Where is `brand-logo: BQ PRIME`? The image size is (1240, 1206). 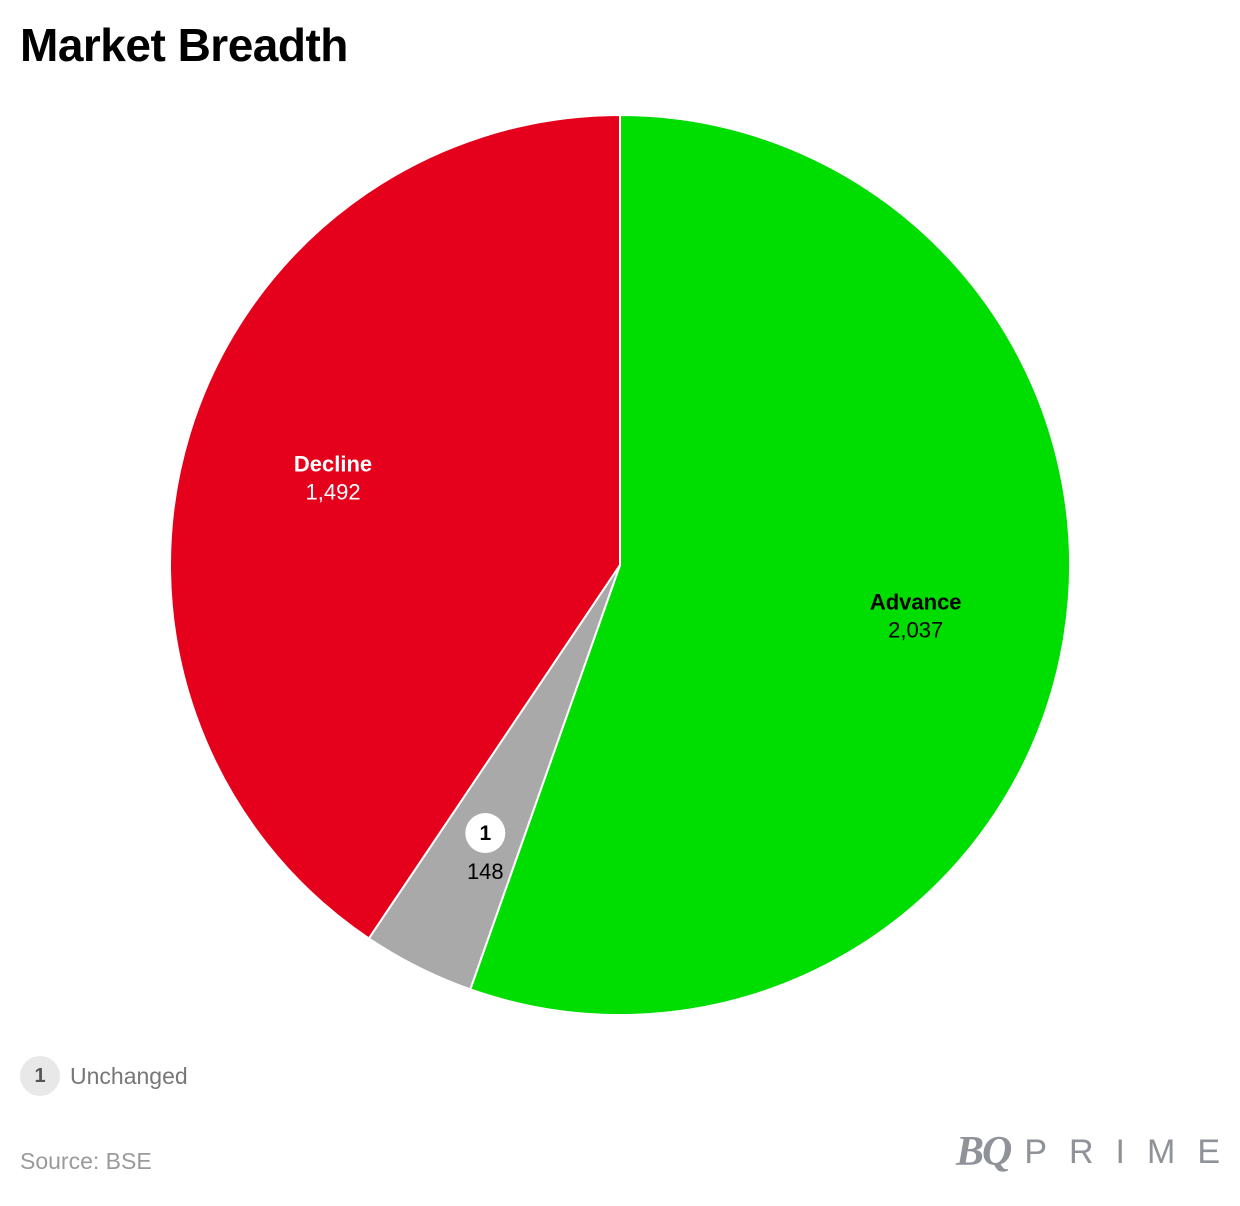 brand-logo: BQ PRIME is located at coordinates (1088, 1152).